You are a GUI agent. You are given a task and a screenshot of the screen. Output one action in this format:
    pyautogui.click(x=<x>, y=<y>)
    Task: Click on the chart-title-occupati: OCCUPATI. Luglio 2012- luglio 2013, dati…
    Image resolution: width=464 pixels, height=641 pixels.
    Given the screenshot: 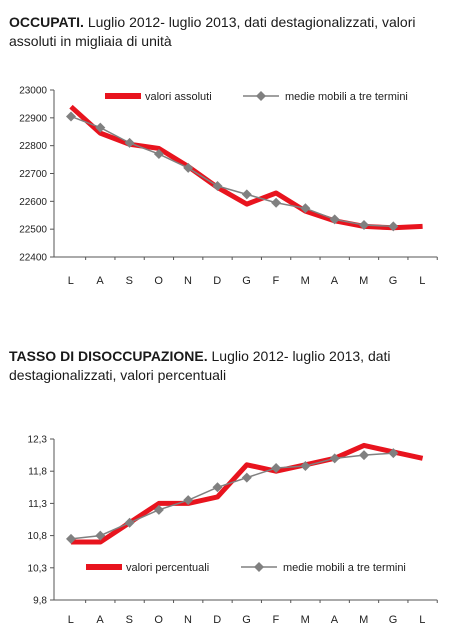 What is the action you would take?
    pyautogui.click(x=234, y=32)
    